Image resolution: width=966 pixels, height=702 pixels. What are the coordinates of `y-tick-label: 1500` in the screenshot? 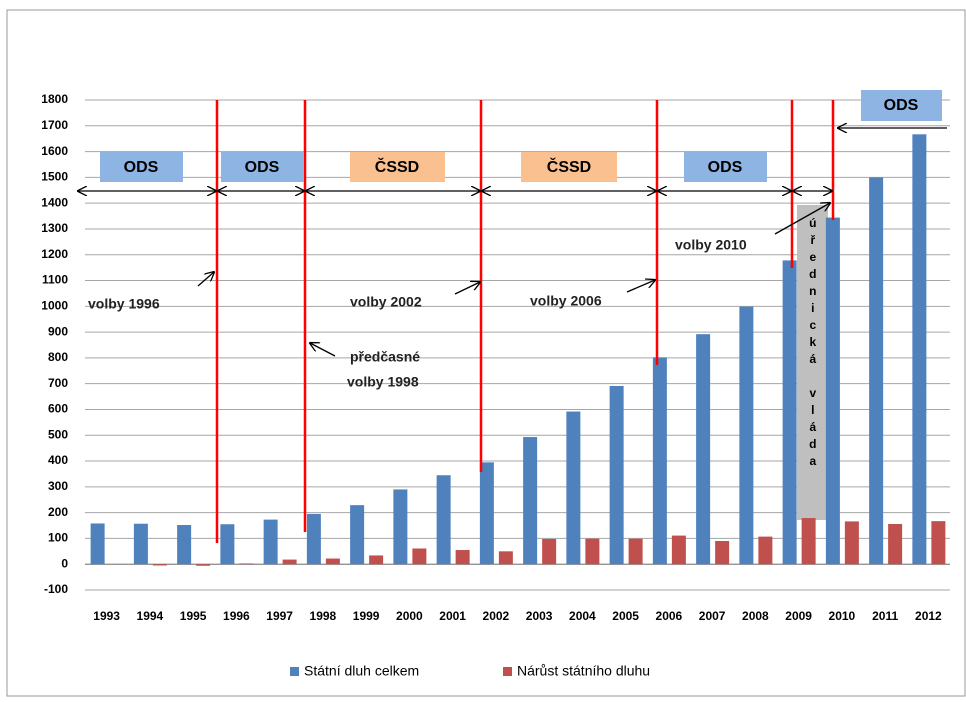 It's located at (54, 177).